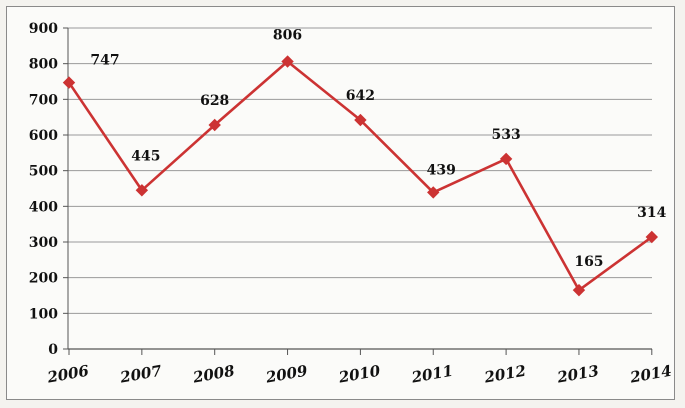 This screenshot has height=408, width=685. I want to click on y-tick-label-200: 200, so click(43, 279).